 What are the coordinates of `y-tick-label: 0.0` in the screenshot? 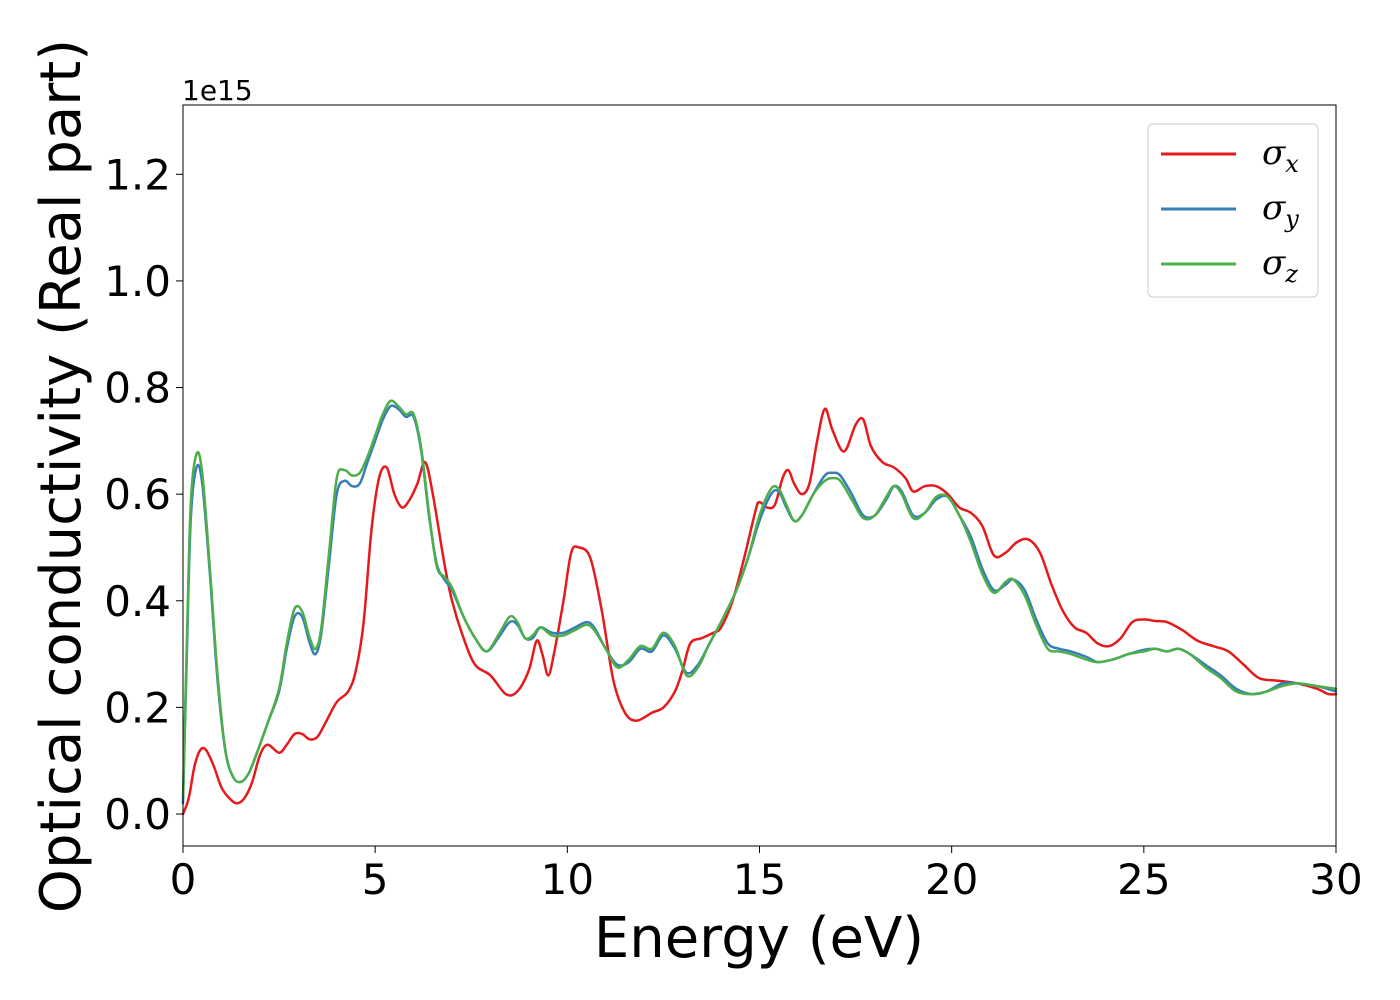 It's located at (137, 814).